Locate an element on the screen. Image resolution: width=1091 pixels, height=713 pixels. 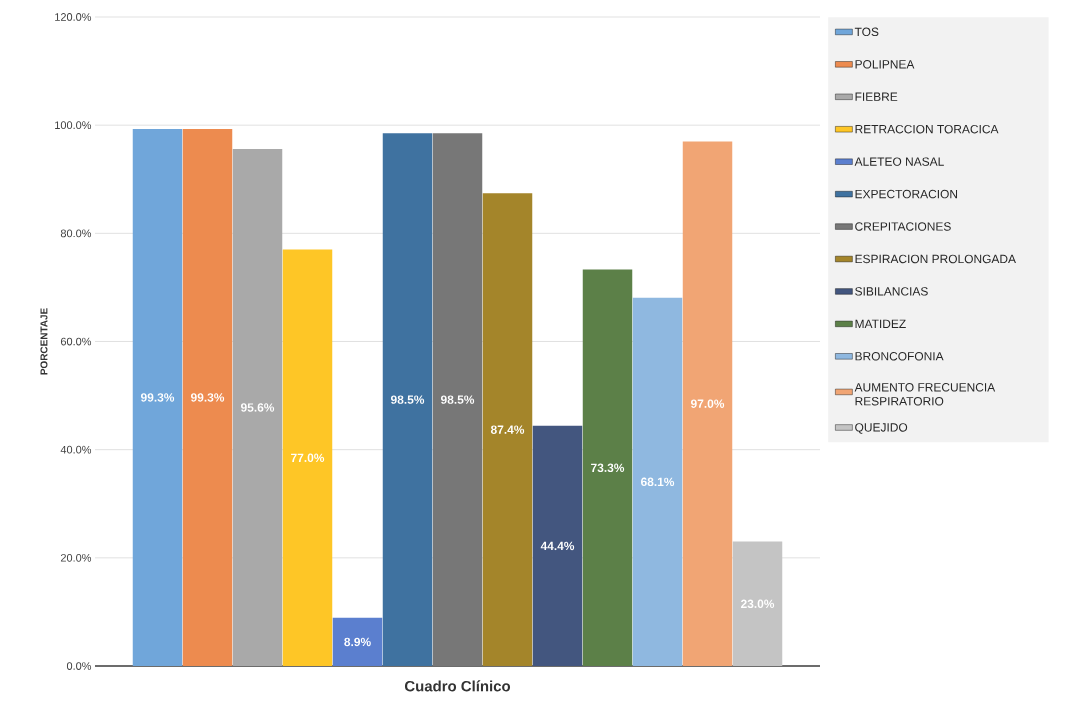
legend-label: BRONCOFONIA is located at coordinates (899, 356).